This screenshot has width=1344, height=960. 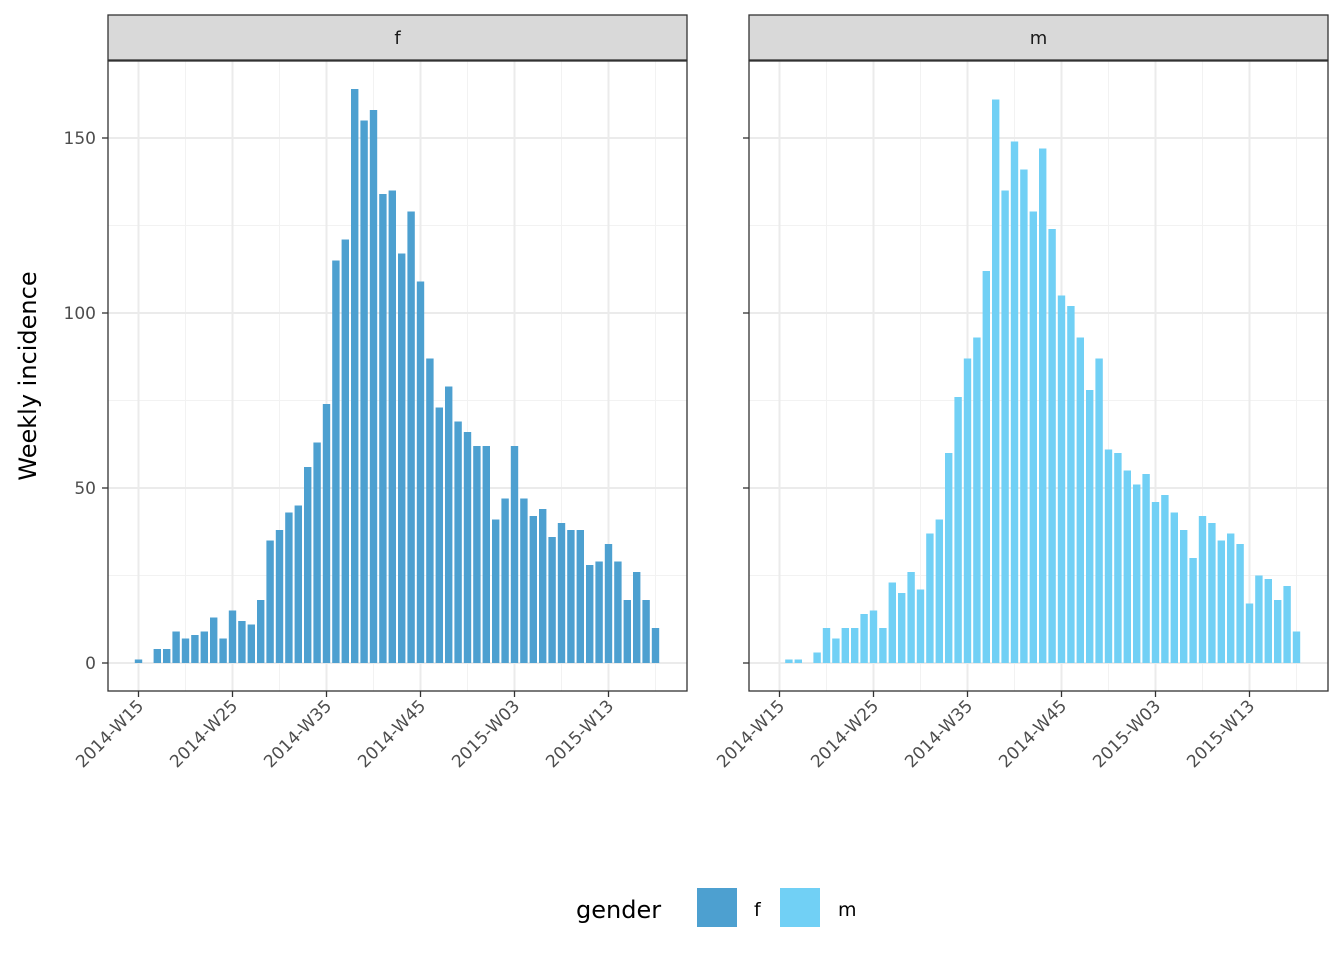 I want to click on x-tick-label: 2015-W03, so click(x=486, y=734).